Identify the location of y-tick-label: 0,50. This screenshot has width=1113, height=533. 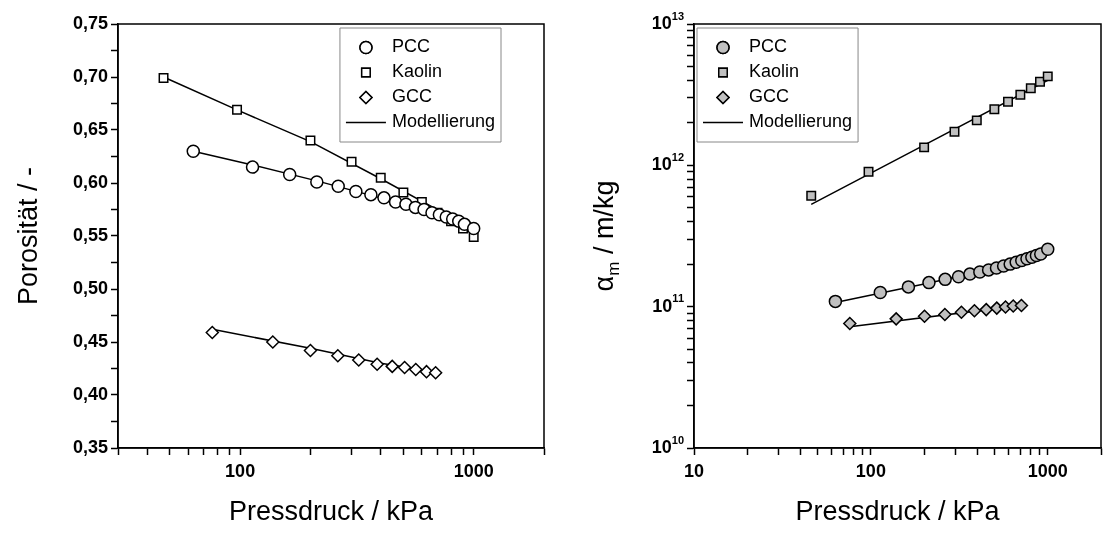
(90, 287).